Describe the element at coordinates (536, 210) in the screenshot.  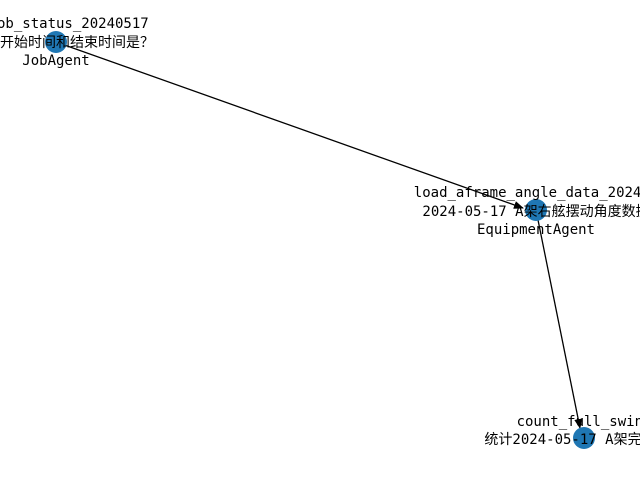
I see `node-aframe-angle` at that location.